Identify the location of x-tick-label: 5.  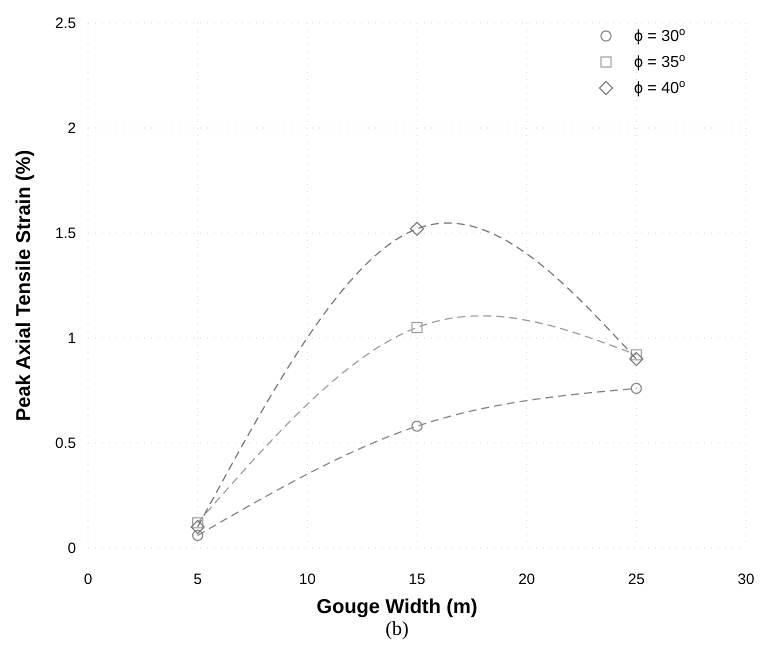
(197, 579).